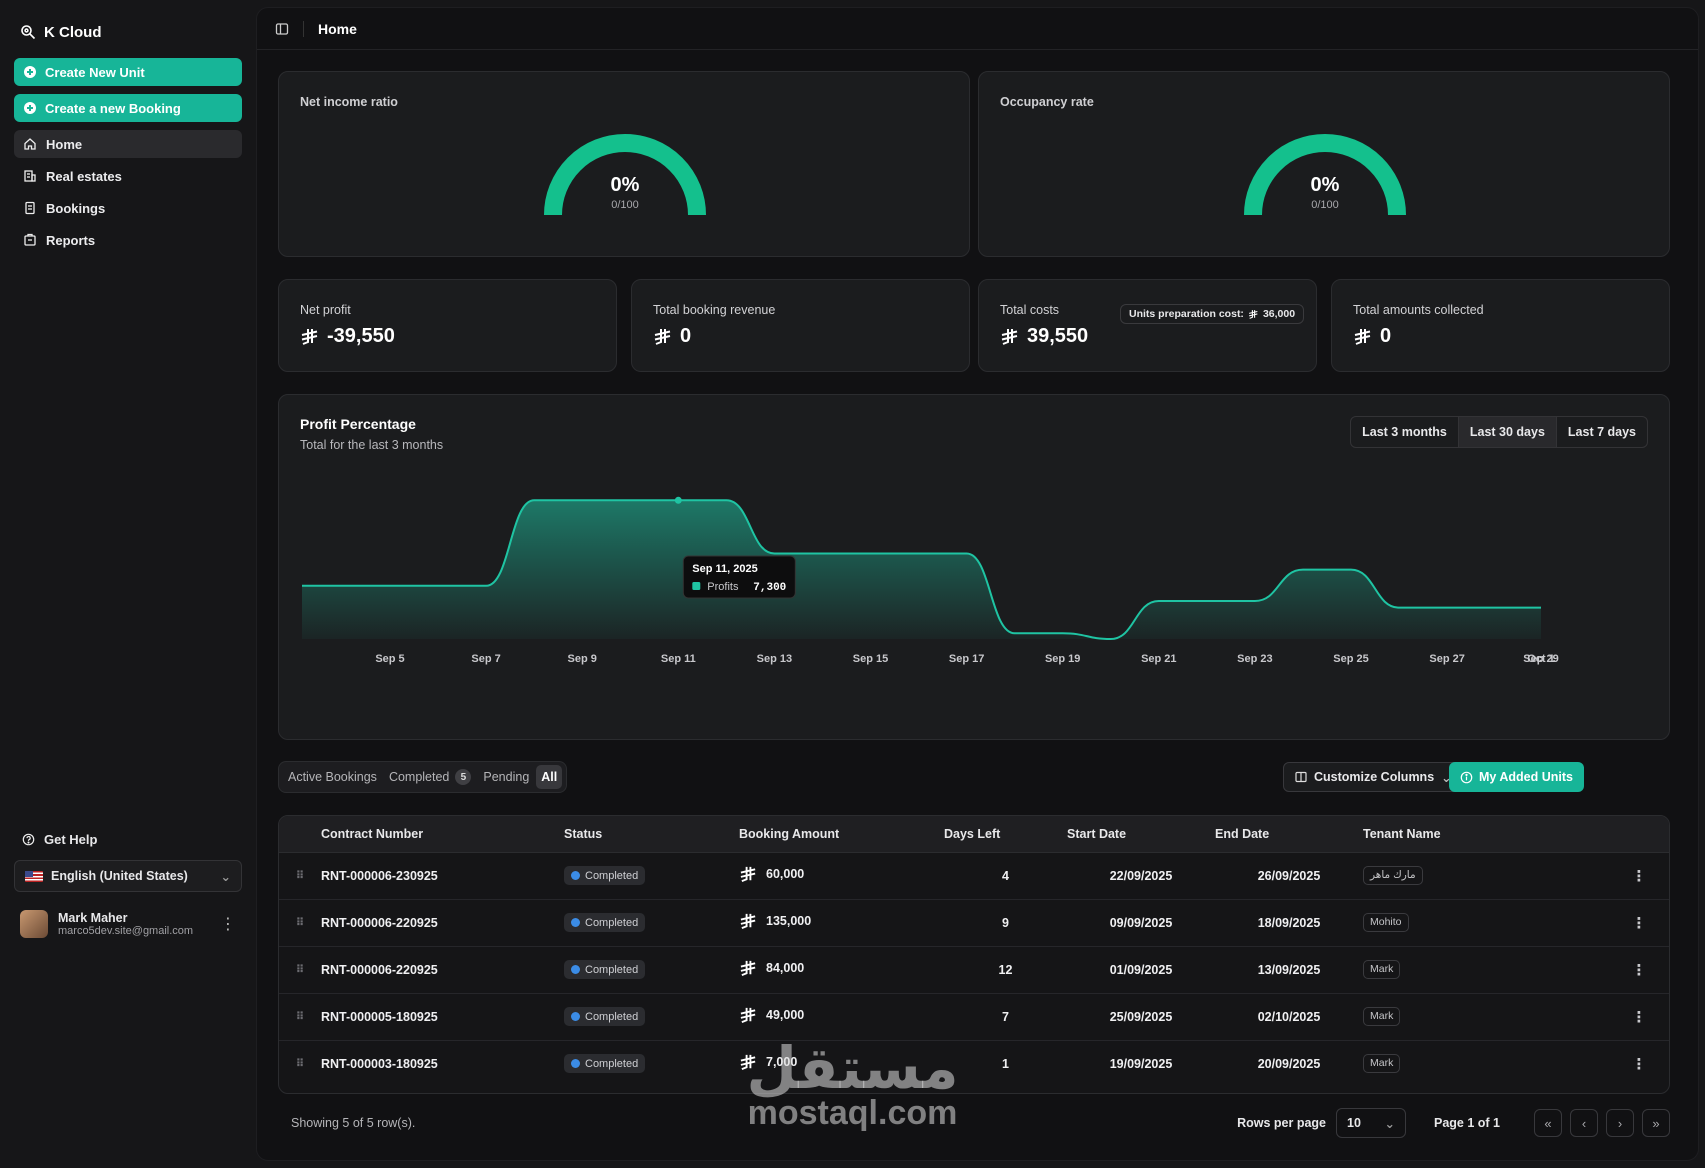  What do you see at coordinates (128, 144) in the screenshot?
I see `sidebar-item-home: Home` at bounding box center [128, 144].